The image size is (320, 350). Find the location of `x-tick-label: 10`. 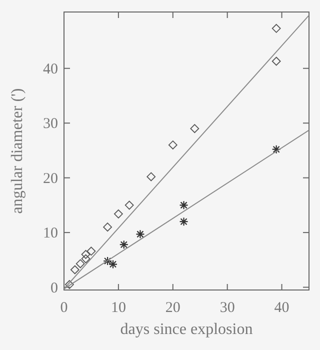

x-tick-label: 10 is located at coordinates (118, 308).